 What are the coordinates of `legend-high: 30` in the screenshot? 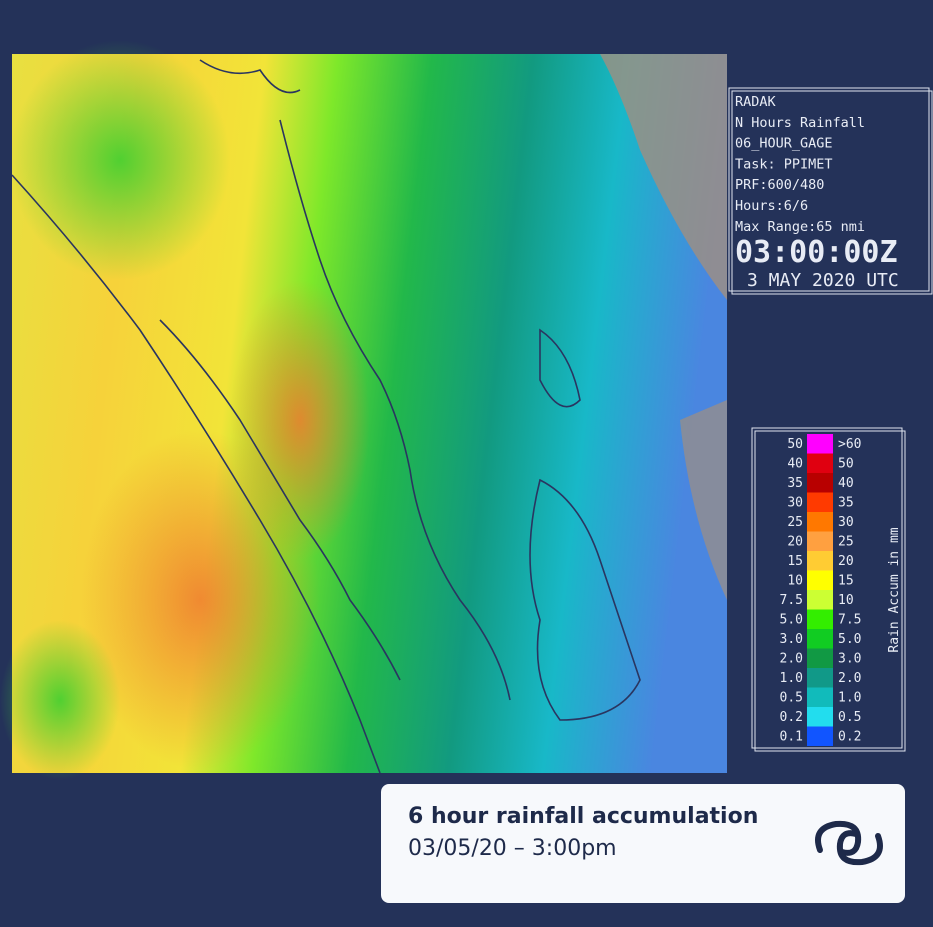 It's located at (846, 522).